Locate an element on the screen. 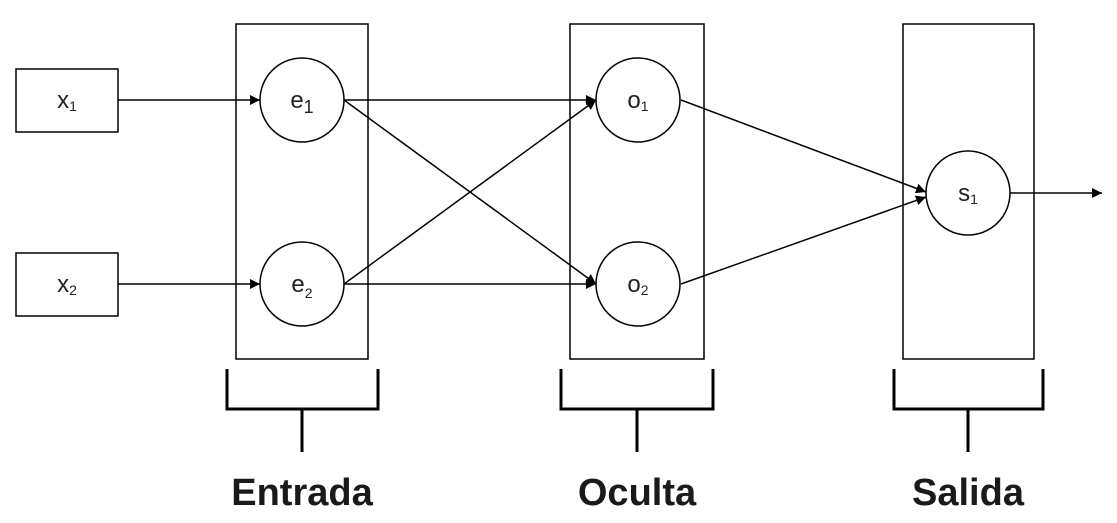 The width and height of the screenshot is (1117, 523). edge-e2-o1 is located at coordinates (470, 192).